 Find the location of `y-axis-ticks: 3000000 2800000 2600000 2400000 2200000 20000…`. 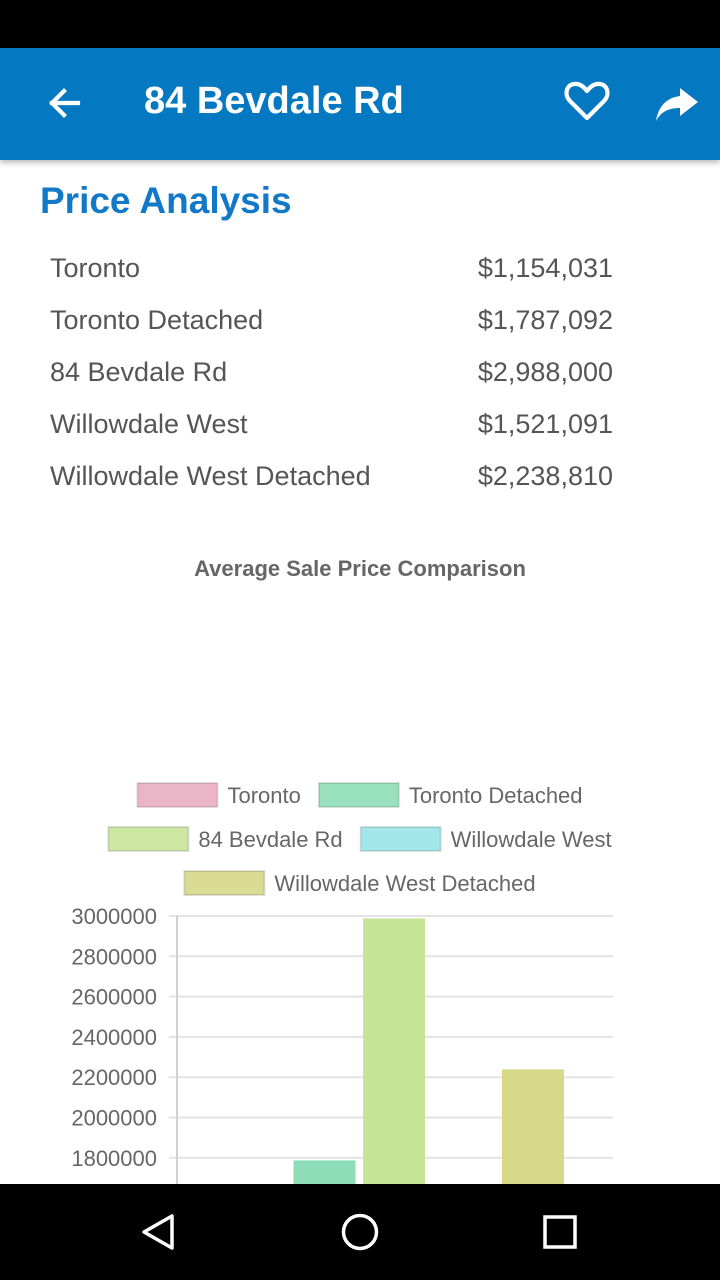

y-axis-ticks: 3000000 2800000 2600000 2400000 2200000 20000… is located at coordinates (114, 1037).